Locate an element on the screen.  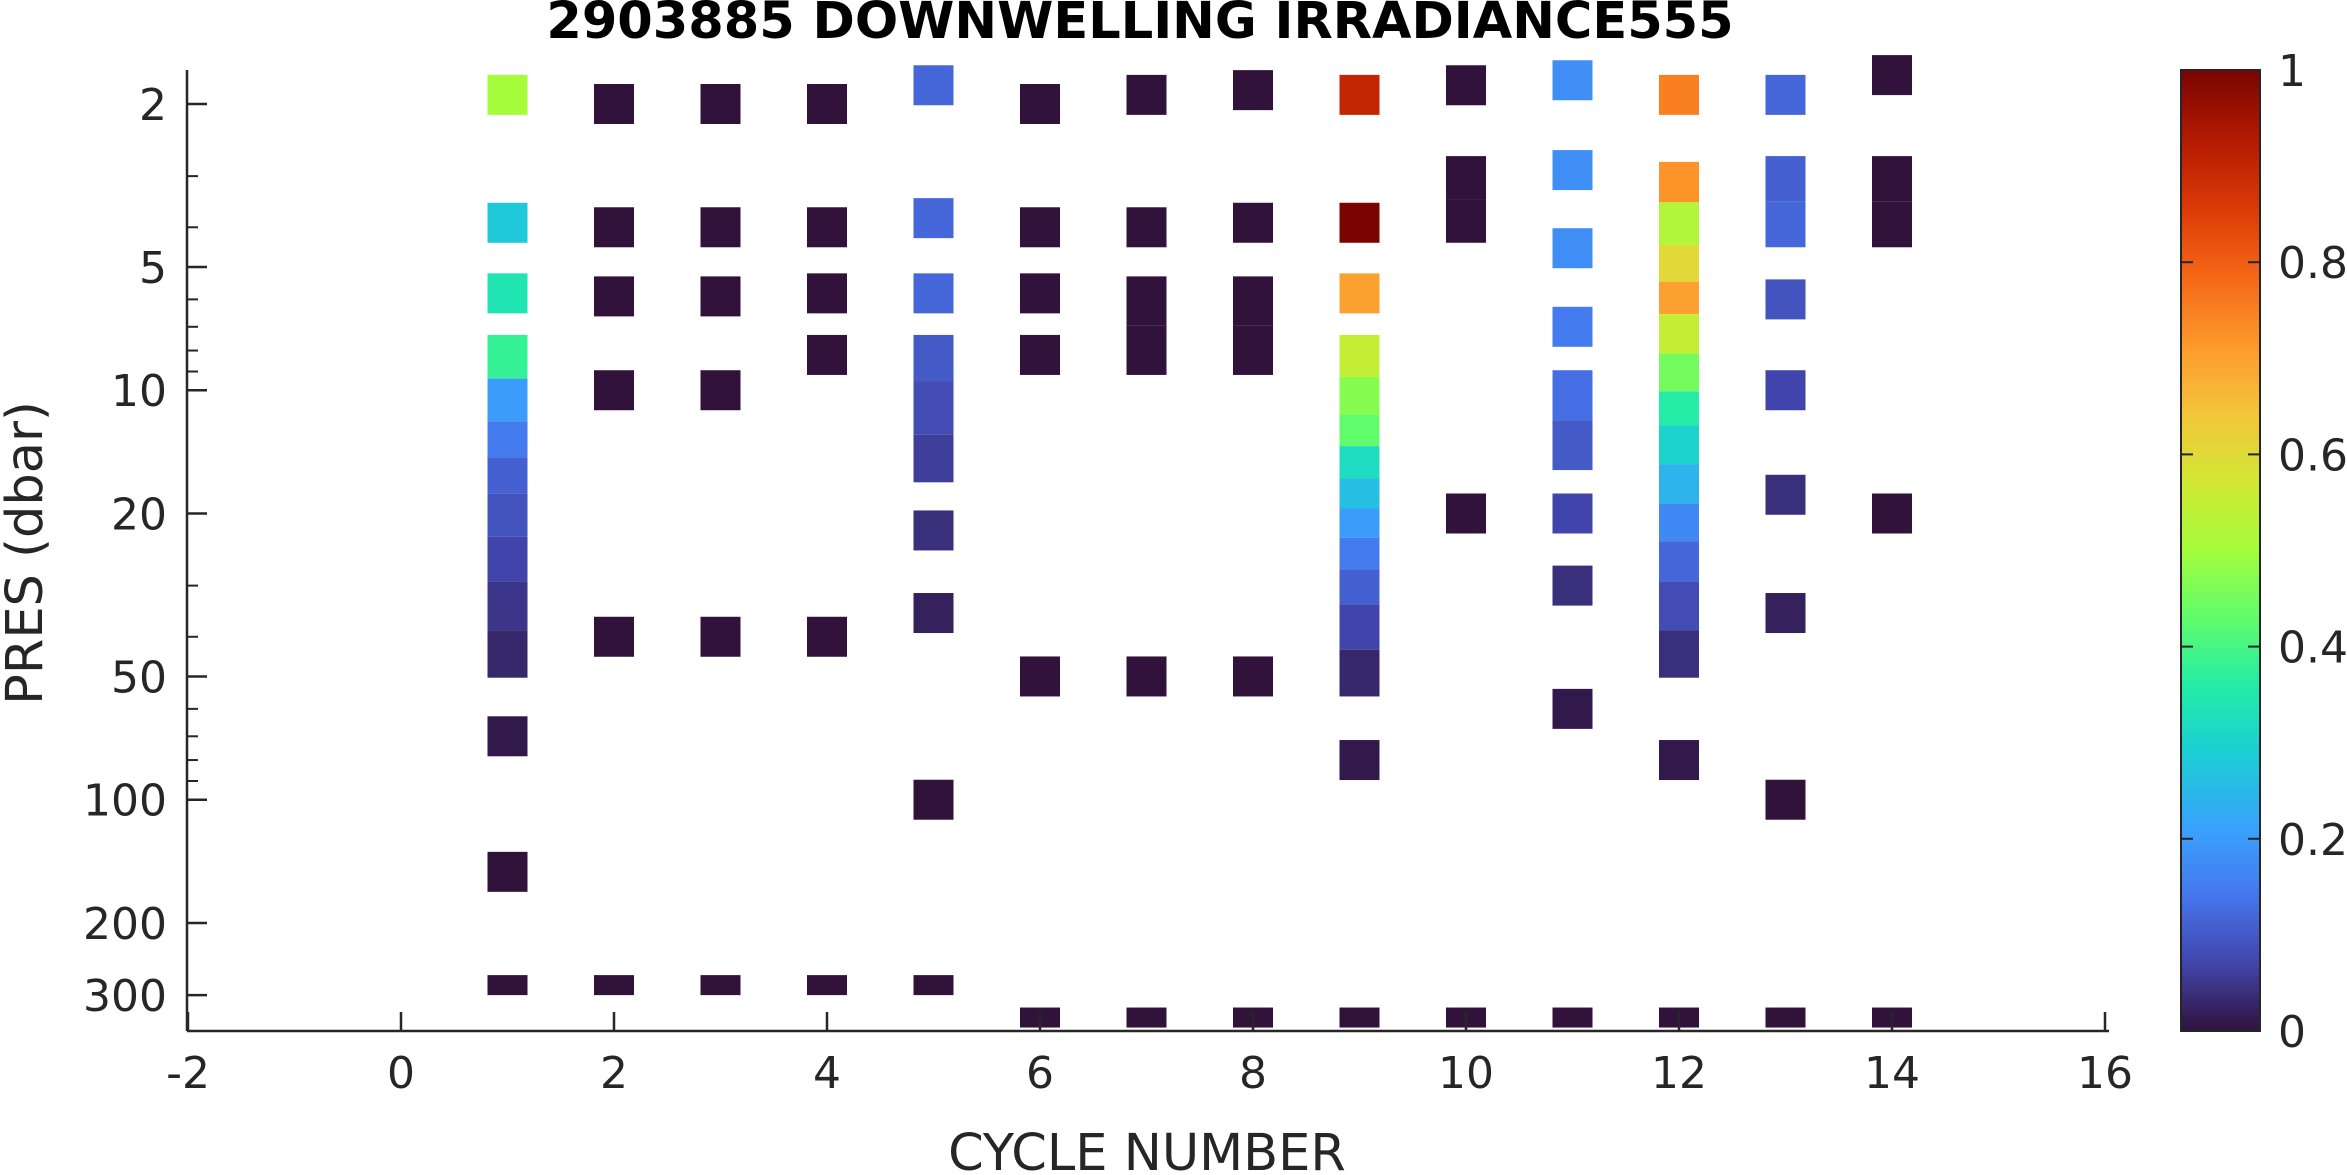
y-ticks: 2 5 10 20 50 100 200 300 is located at coordinates (145, 551).